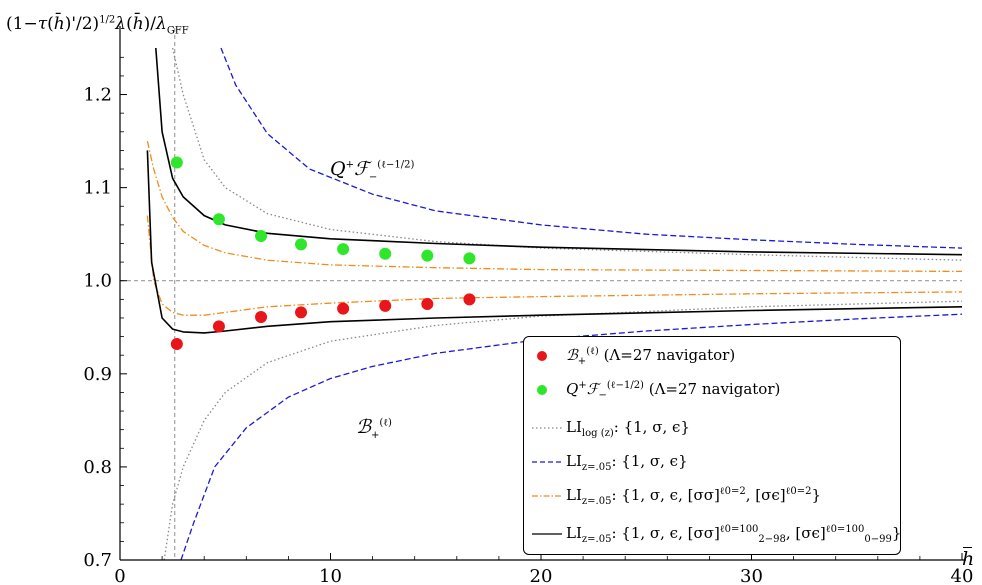 The height and width of the screenshot is (585, 982). What do you see at coordinates (119, 575) in the screenshot?
I see `x-tick-label: 0` at bounding box center [119, 575].